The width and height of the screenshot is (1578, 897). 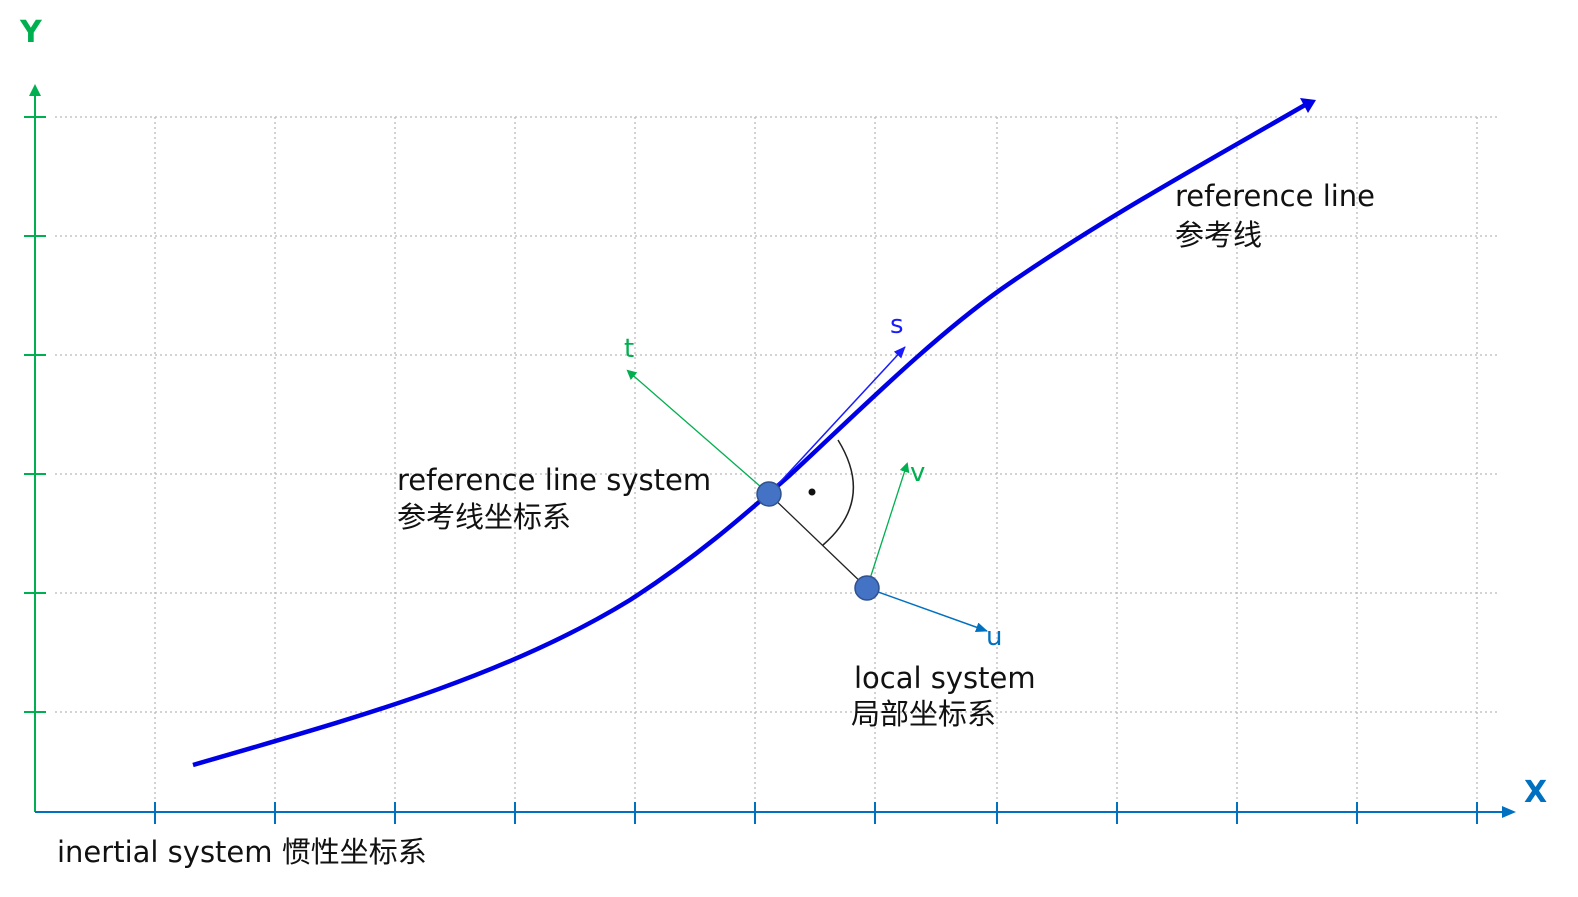 What do you see at coordinates (816, 813) in the screenshot?
I see `x-axis-ticks` at bounding box center [816, 813].